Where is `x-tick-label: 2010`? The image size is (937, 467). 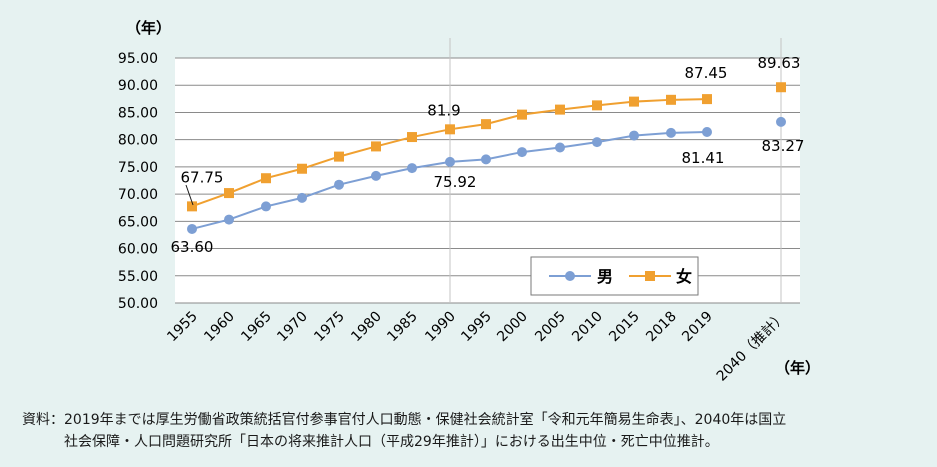 x-tick-label: 2010 is located at coordinates (587, 327).